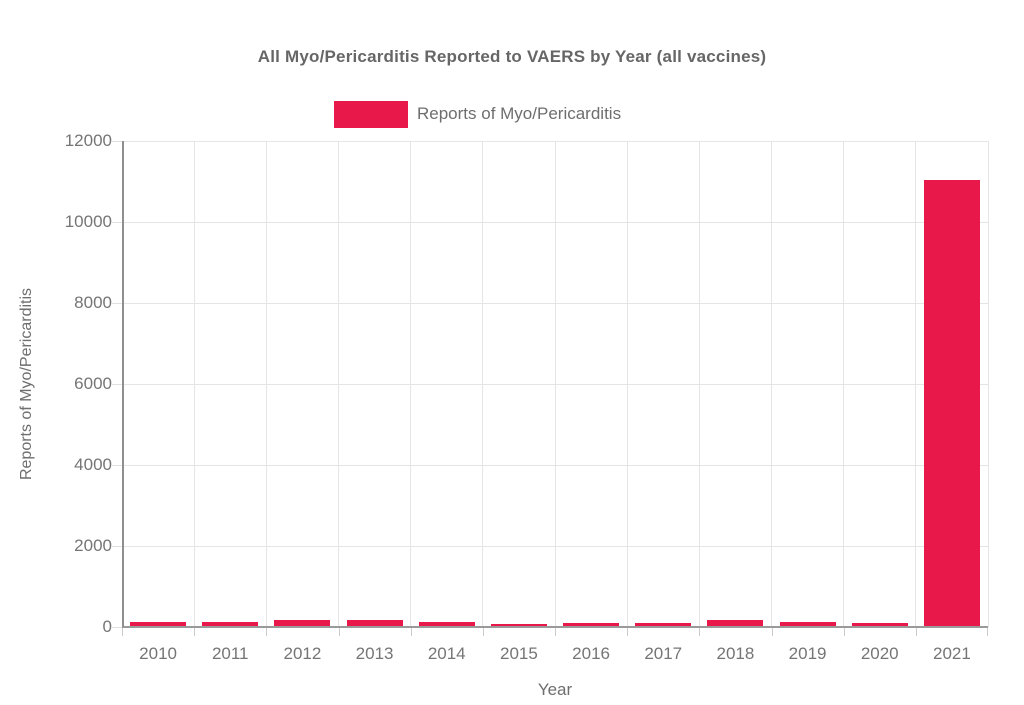 Image resolution: width=1024 pixels, height=705 pixels. Describe the element at coordinates (951, 653) in the screenshot. I see `x-tick-label: 2021` at that location.